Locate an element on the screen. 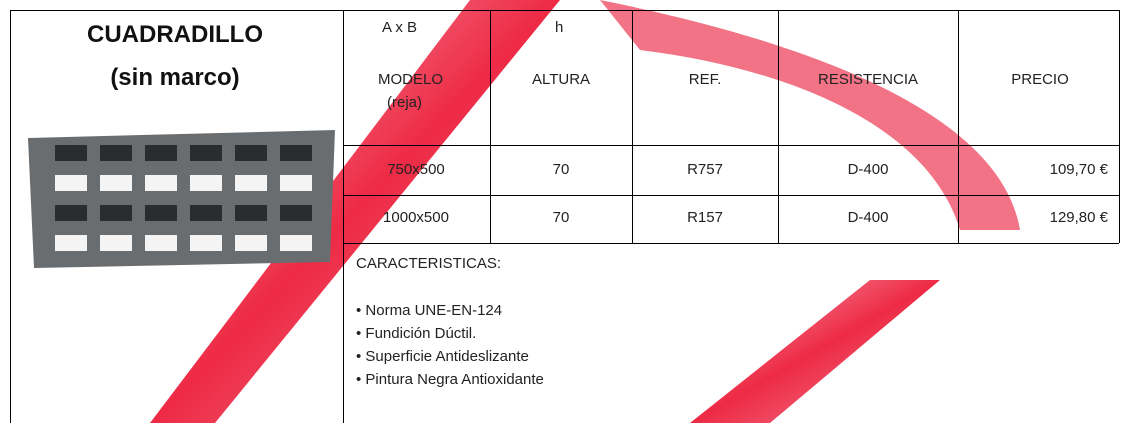  list-item: • Norma UNE-EN-124 is located at coordinates (429, 310).